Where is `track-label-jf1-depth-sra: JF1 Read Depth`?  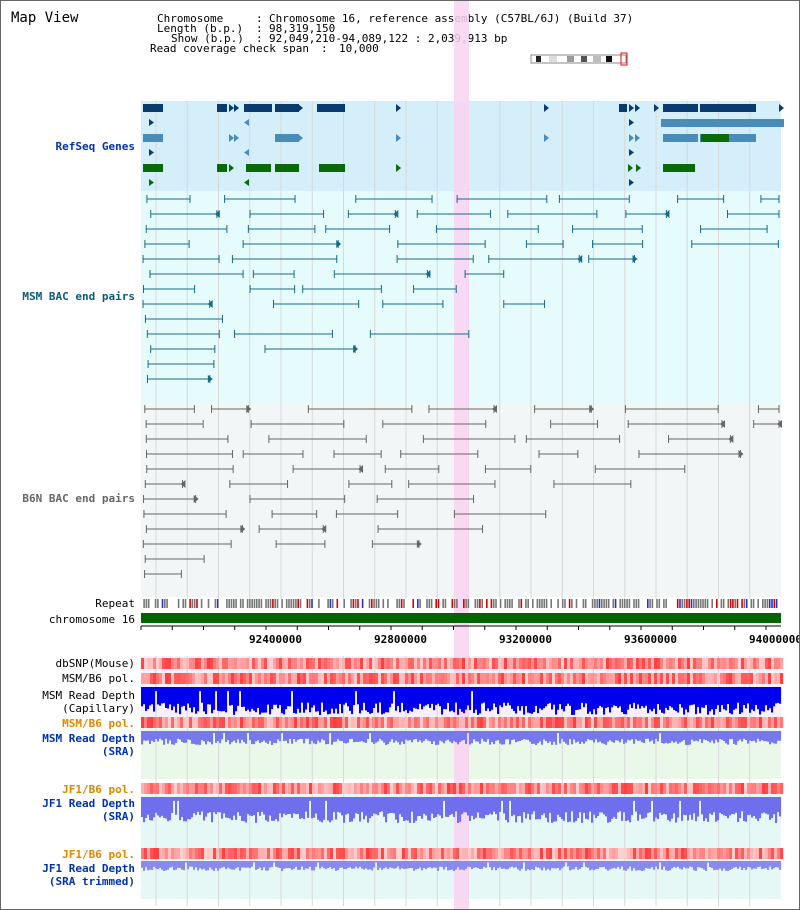 track-label-jf1-depth-sra: JF1 Read Depth is located at coordinates (88, 803).